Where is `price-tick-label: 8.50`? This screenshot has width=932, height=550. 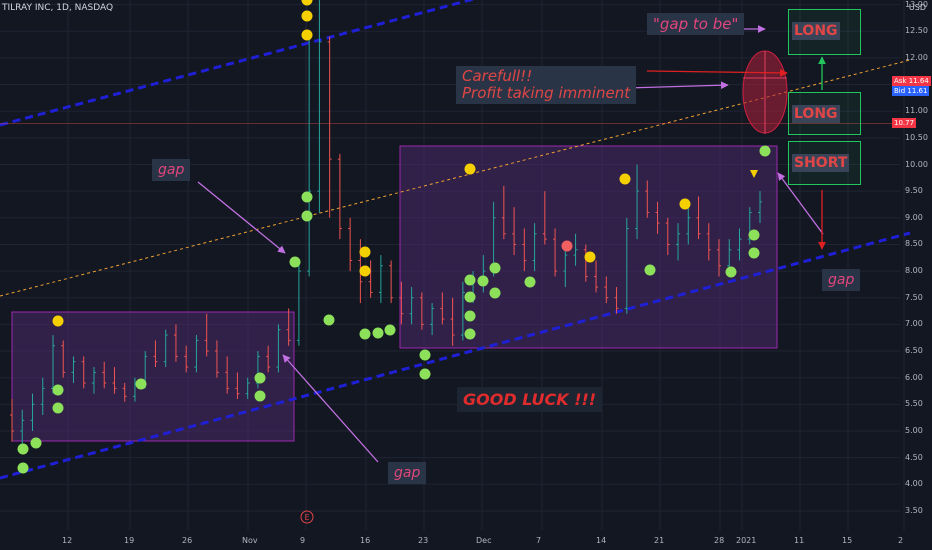 price-tick-label: 8.50 is located at coordinates (914, 244).